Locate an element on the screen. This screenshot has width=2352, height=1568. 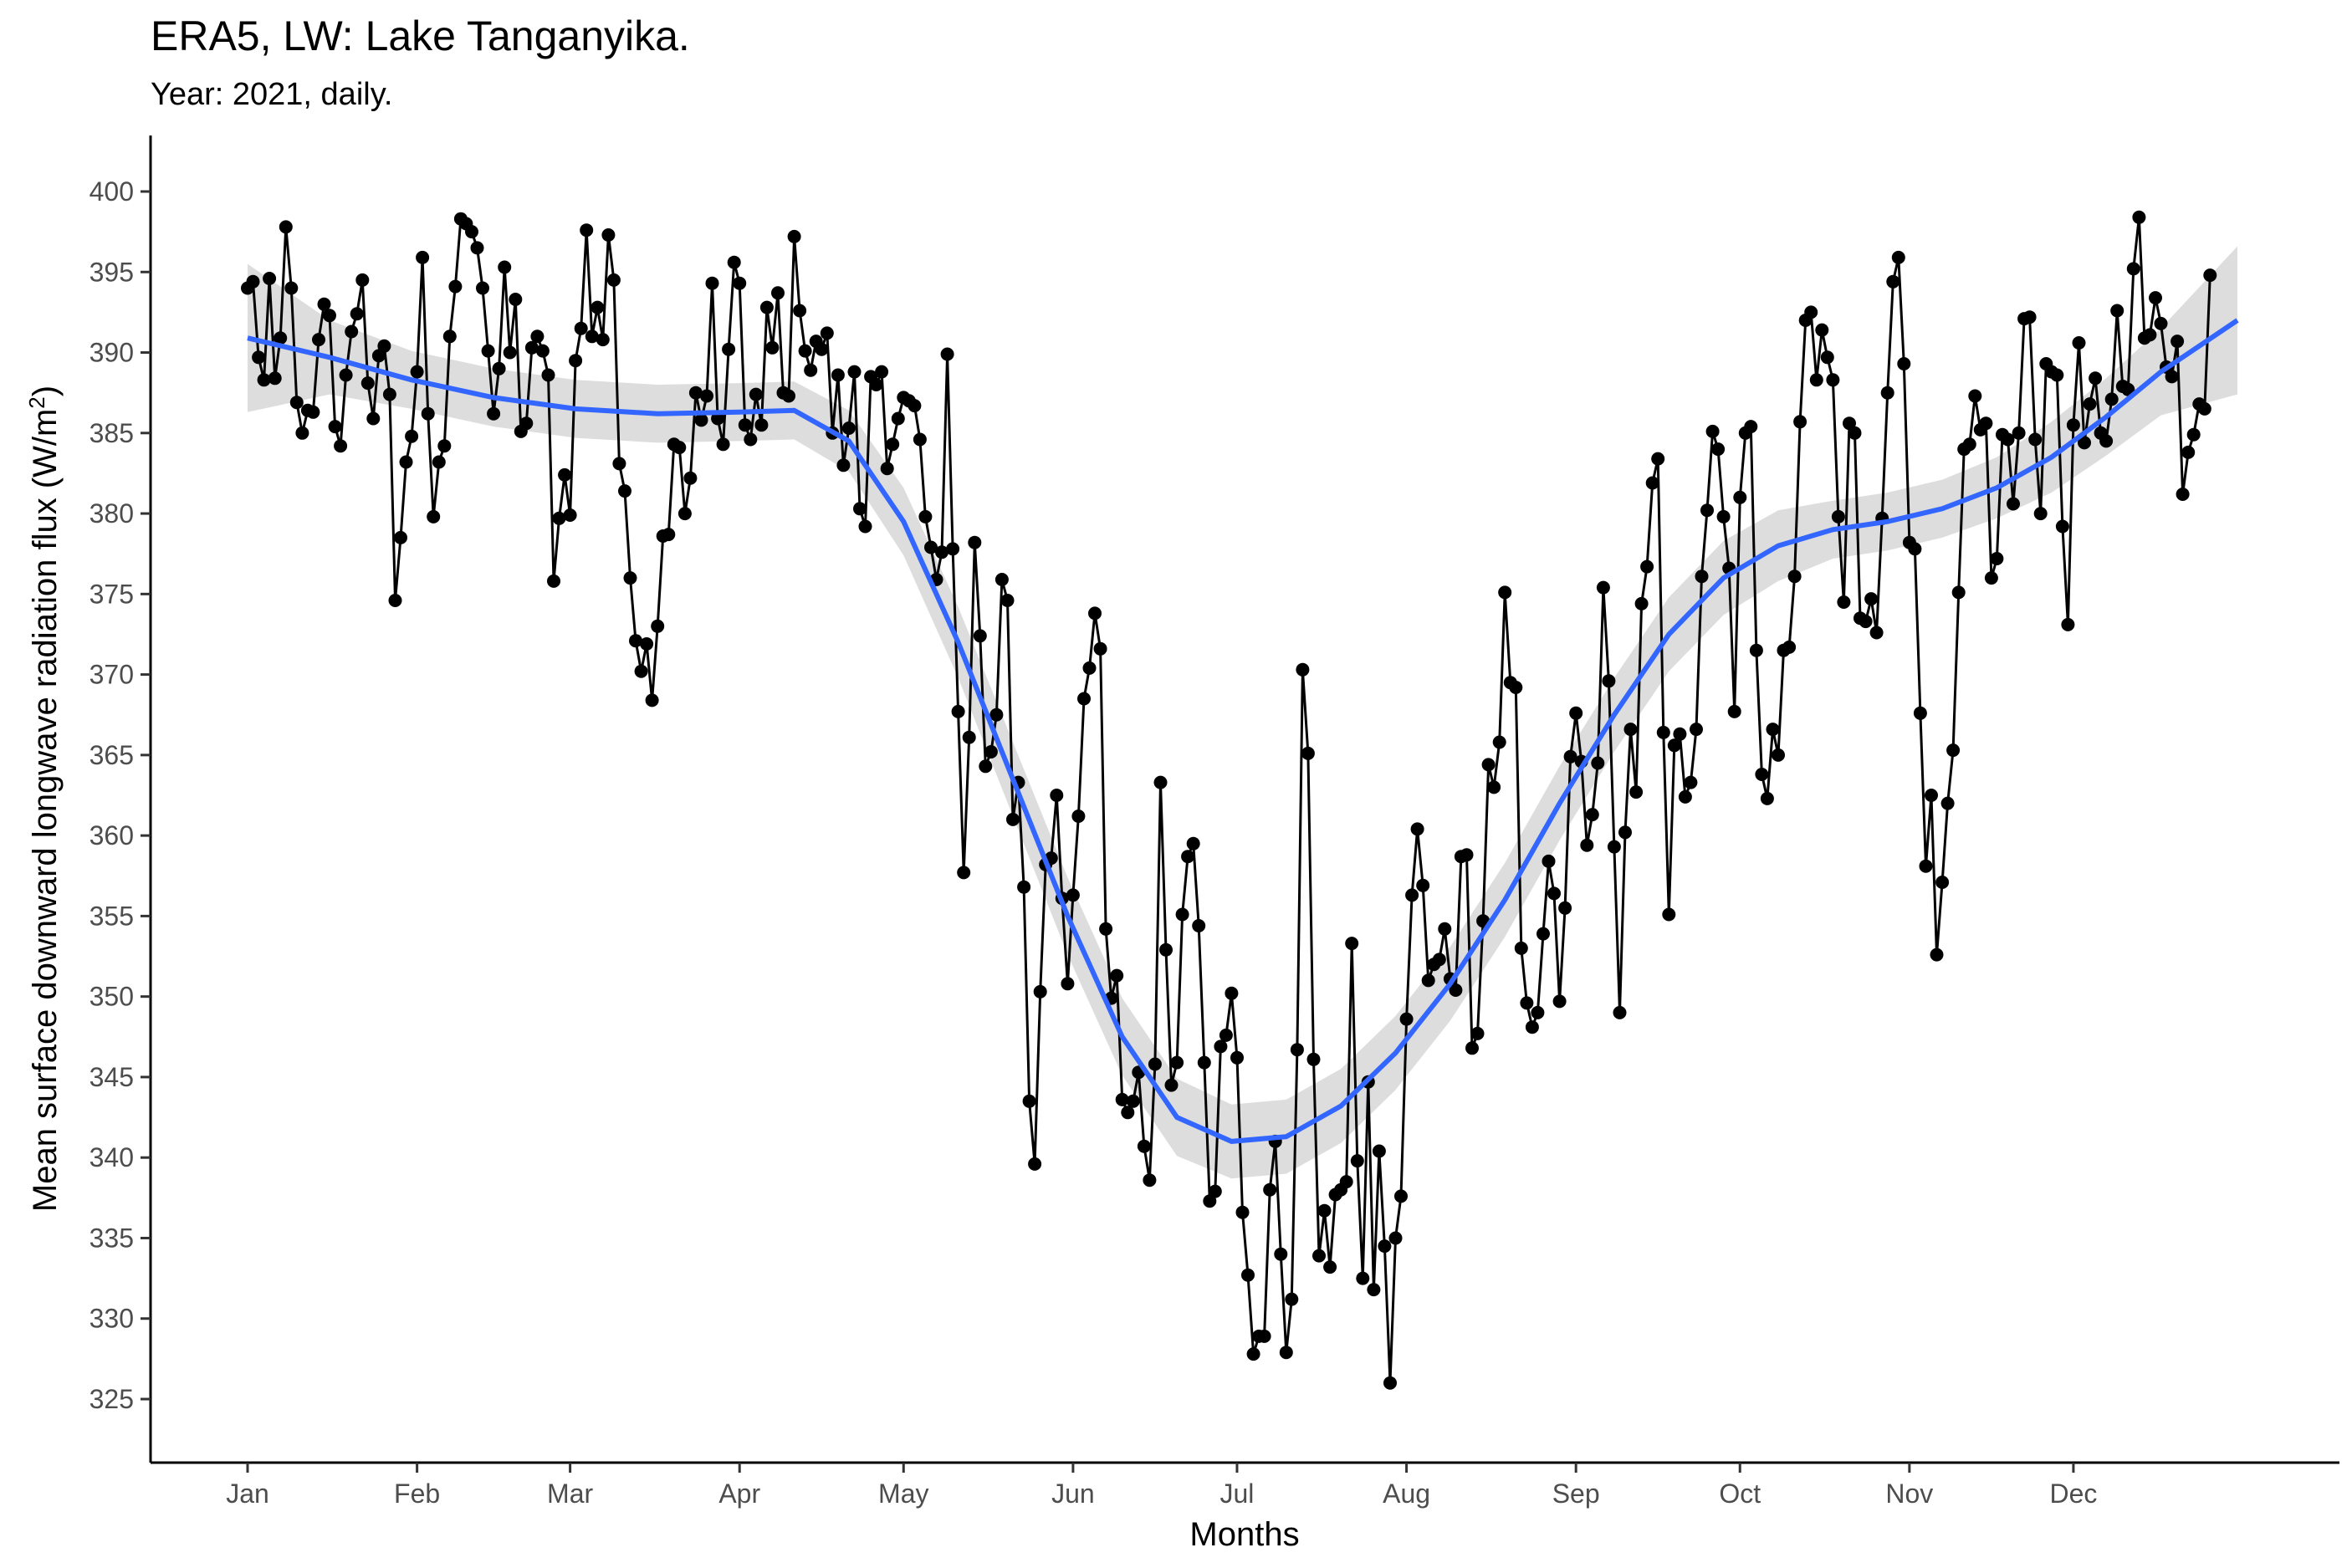
x-tick-label: Mar is located at coordinates (570, 1494).